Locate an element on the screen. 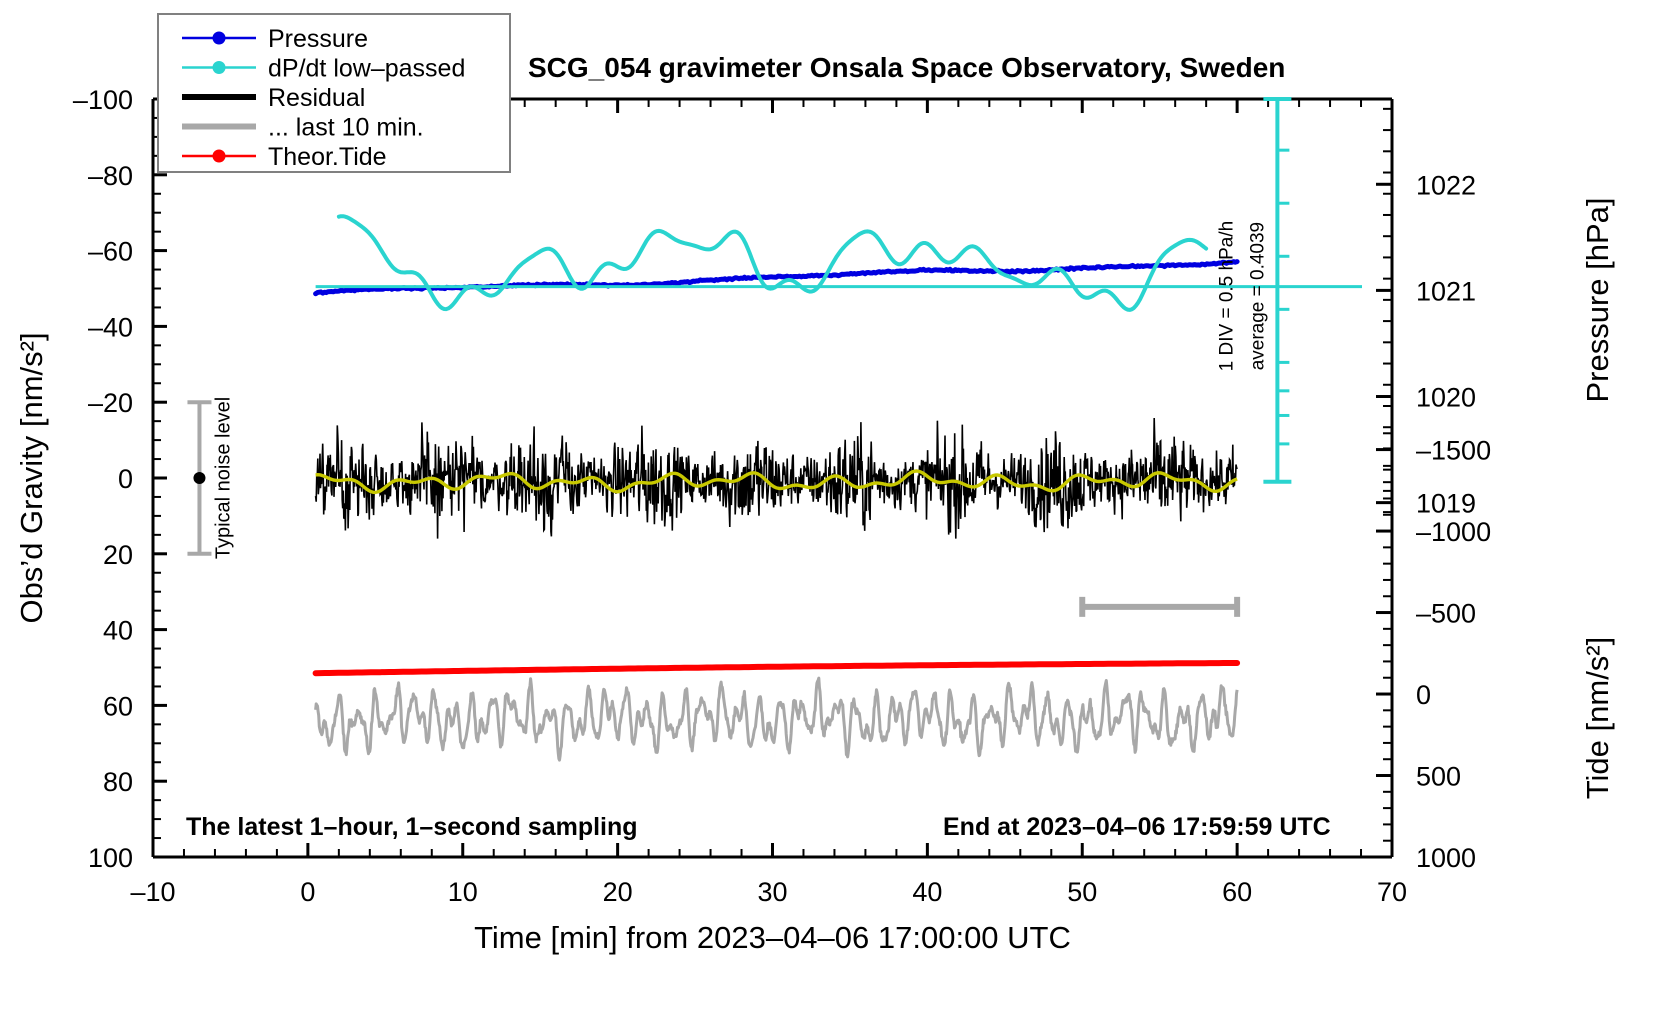 The height and width of the screenshot is (1020, 1660). y-tick-label: 0 is located at coordinates (125, 479).